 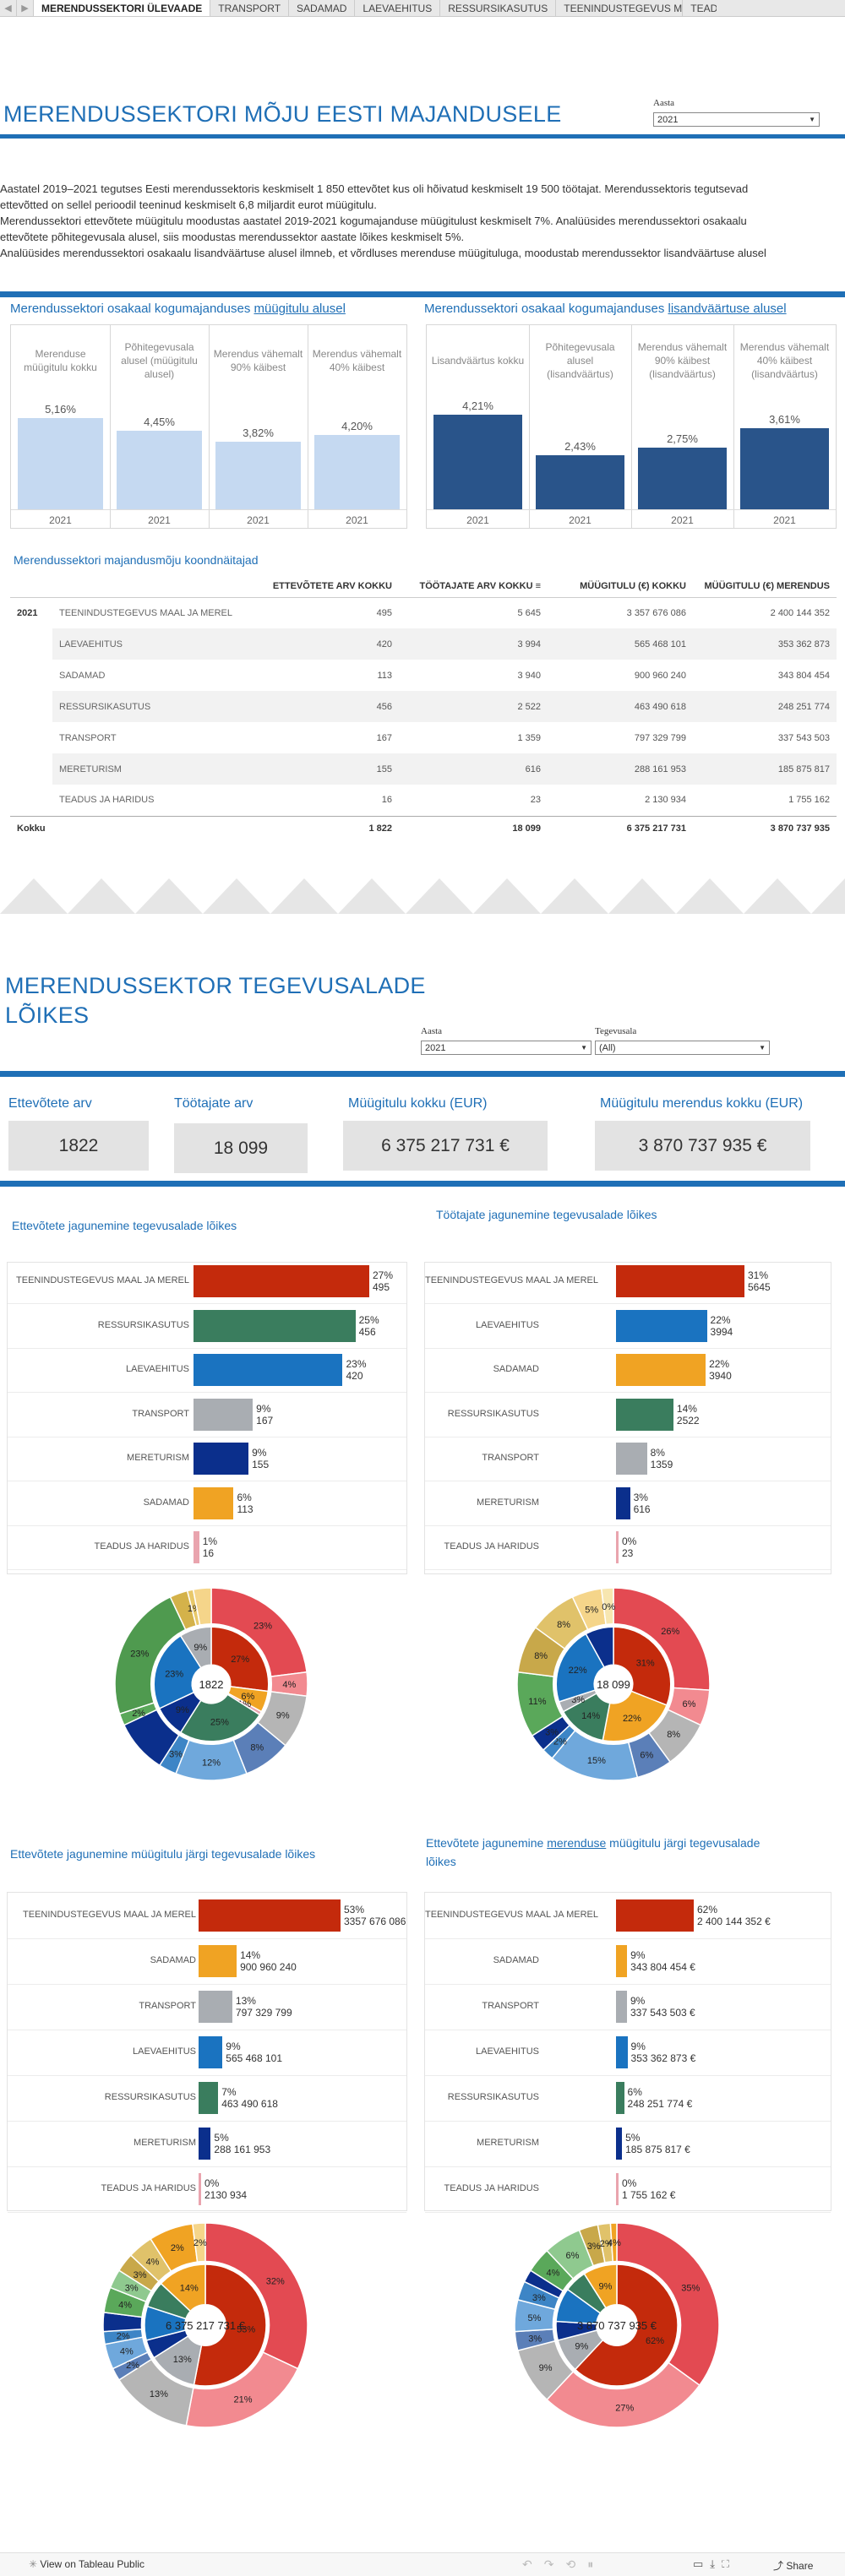 I want to click on panel-left-title-link: müügitulu alusel, so click(x=300, y=309).